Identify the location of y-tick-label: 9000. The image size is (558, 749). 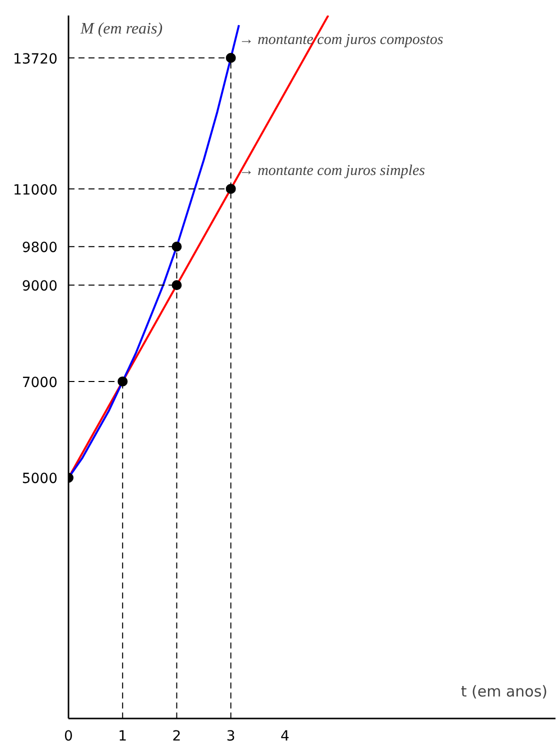
(40, 286).